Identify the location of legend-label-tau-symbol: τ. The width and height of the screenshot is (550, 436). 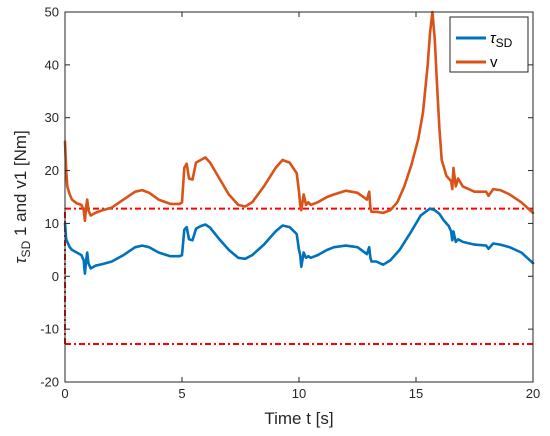
(493, 38).